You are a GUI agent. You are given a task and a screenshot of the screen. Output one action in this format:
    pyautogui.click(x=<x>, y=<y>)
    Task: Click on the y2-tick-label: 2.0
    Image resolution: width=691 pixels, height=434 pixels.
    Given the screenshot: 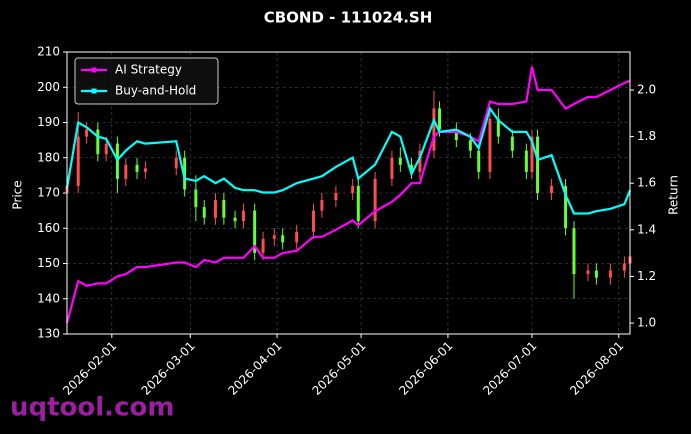 What is the action you would take?
    pyautogui.click(x=646, y=89)
    